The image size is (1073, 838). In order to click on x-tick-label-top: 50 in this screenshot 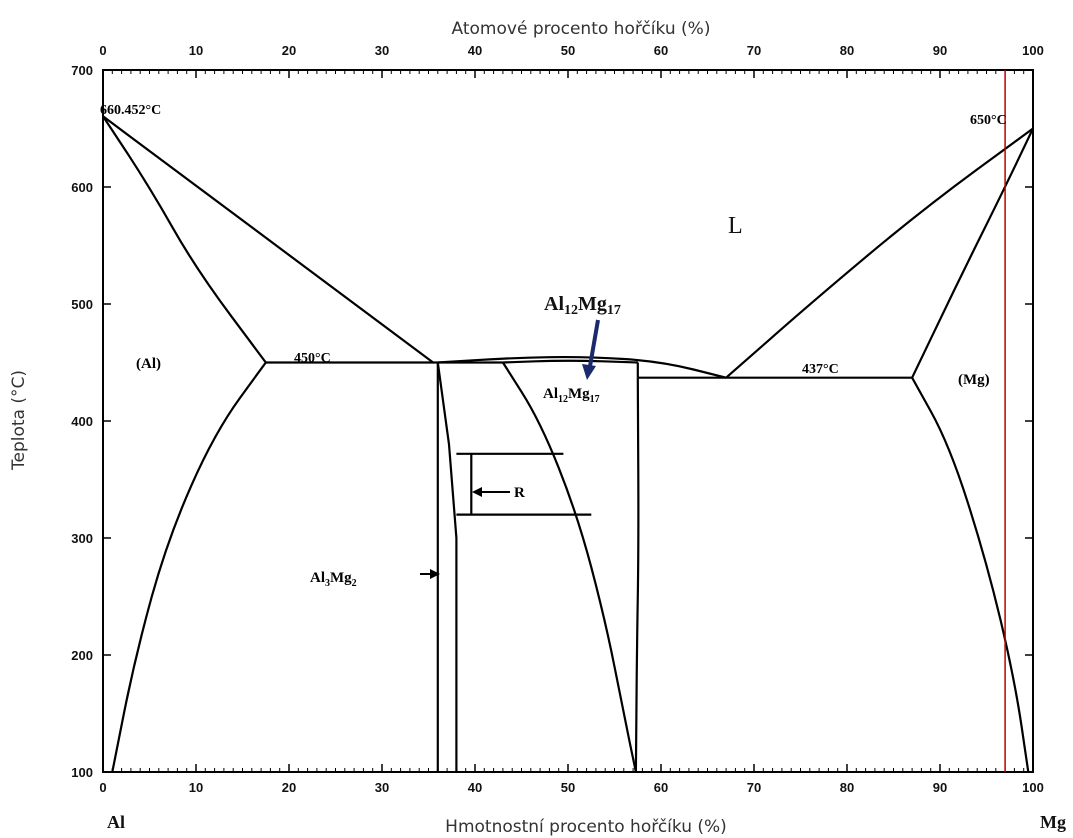, I will do `click(568, 50)`.